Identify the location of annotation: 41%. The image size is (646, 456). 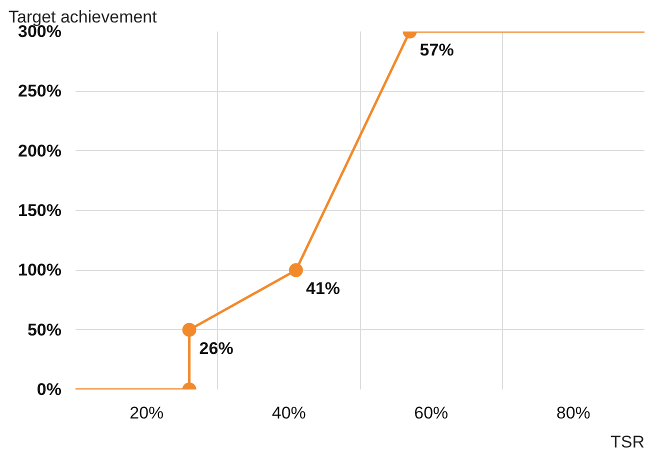
(323, 288).